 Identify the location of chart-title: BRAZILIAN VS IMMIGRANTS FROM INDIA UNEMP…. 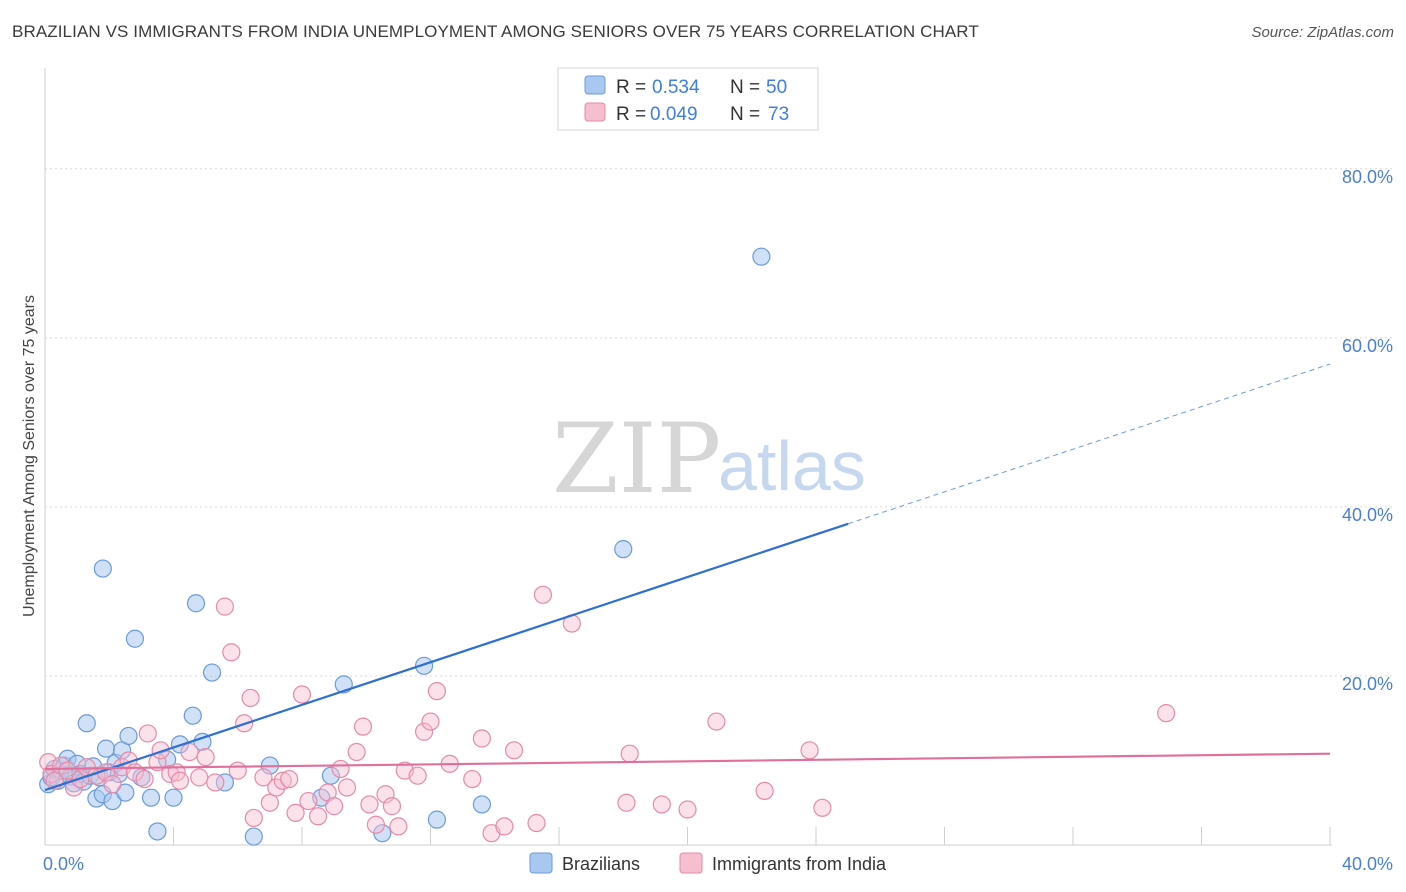
(495, 31).